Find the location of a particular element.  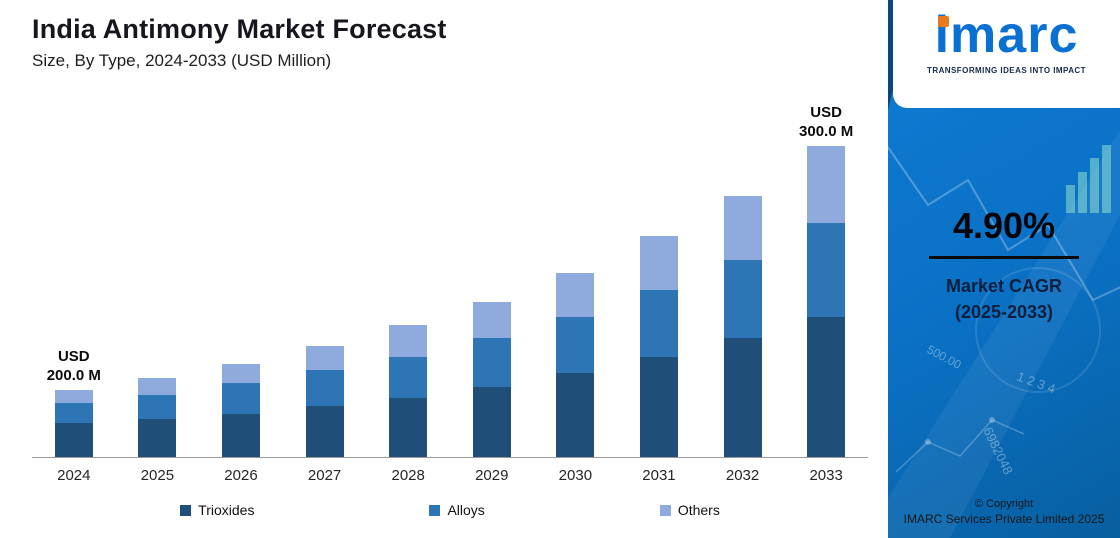

legend-item-alloys: Alloys is located at coordinates (457, 510).